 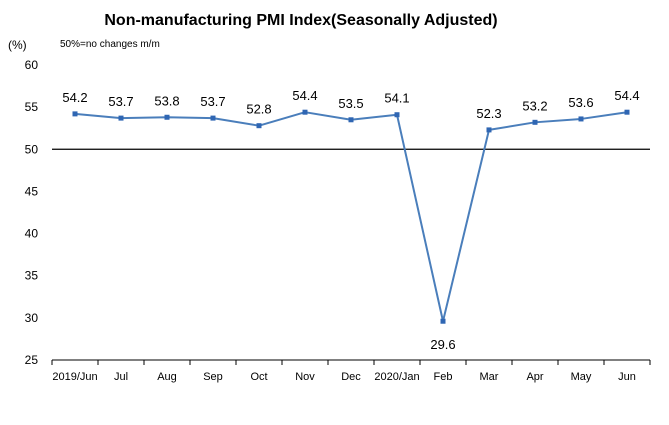 What do you see at coordinates (580, 102) in the screenshot?
I see `data-label: 53.6` at bounding box center [580, 102].